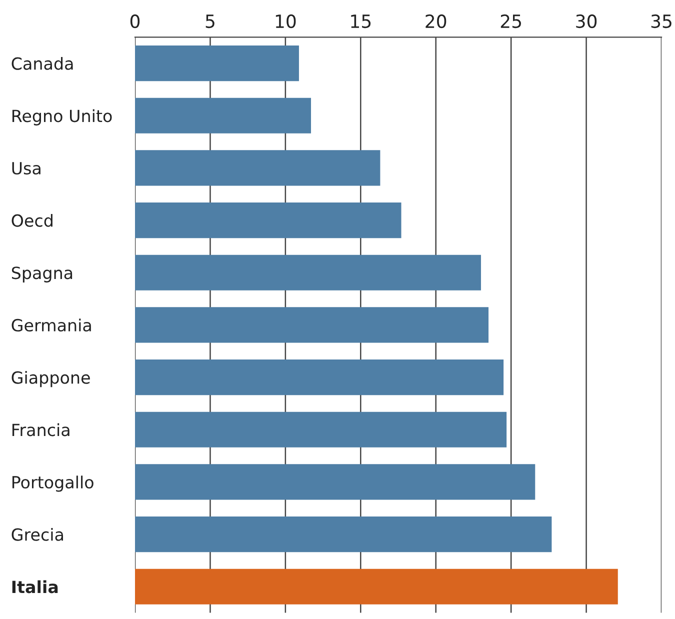 This screenshot has width=675, height=619. I want to click on x-tick-label: 25, so click(510, 21).